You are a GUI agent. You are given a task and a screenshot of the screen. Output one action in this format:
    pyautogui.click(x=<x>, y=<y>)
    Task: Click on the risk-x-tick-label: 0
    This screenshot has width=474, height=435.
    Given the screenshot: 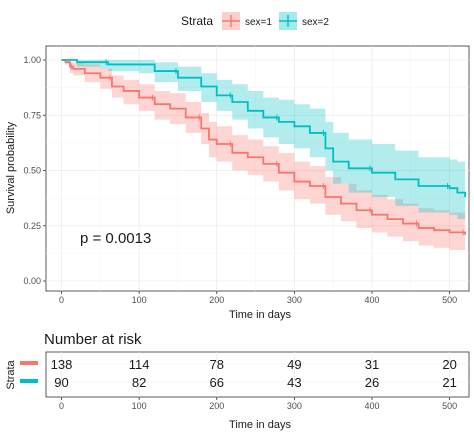 What is the action you would take?
    pyautogui.click(x=61, y=406)
    